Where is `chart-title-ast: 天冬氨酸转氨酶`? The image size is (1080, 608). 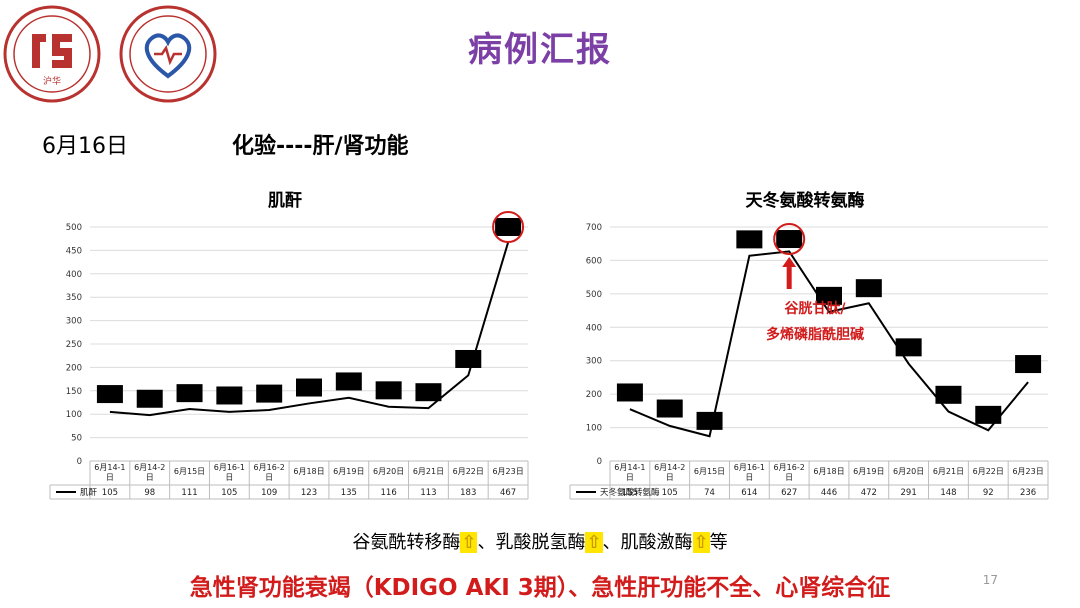
chart-title-ast: 天冬氨酸转氨酶 is located at coordinates (805, 201).